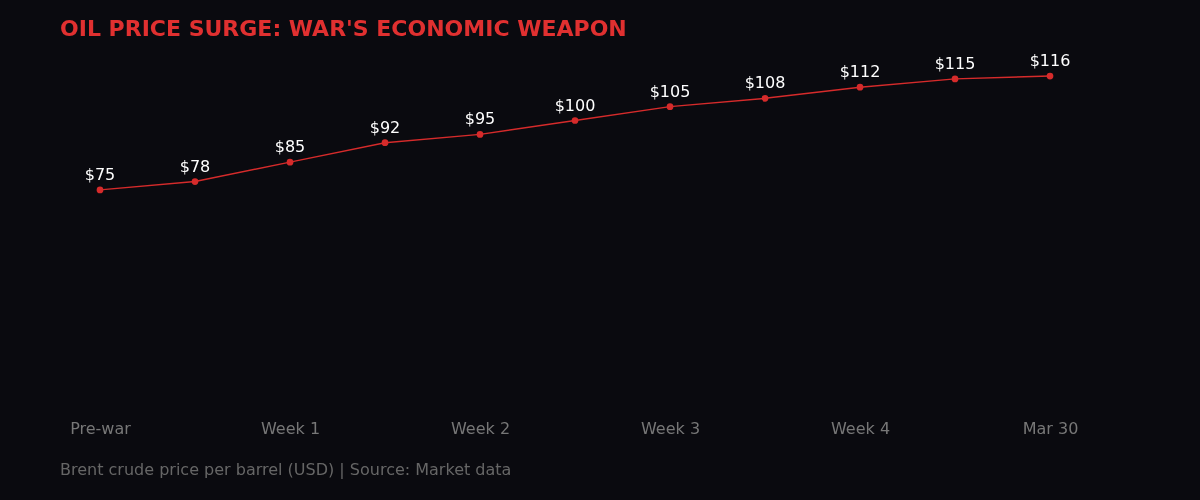  What do you see at coordinates (343, 29) in the screenshot?
I see `chart-title: OIL PRICE SURGE: WAR'S ECONOMIC WEAPON` at bounding box center [343, 29].